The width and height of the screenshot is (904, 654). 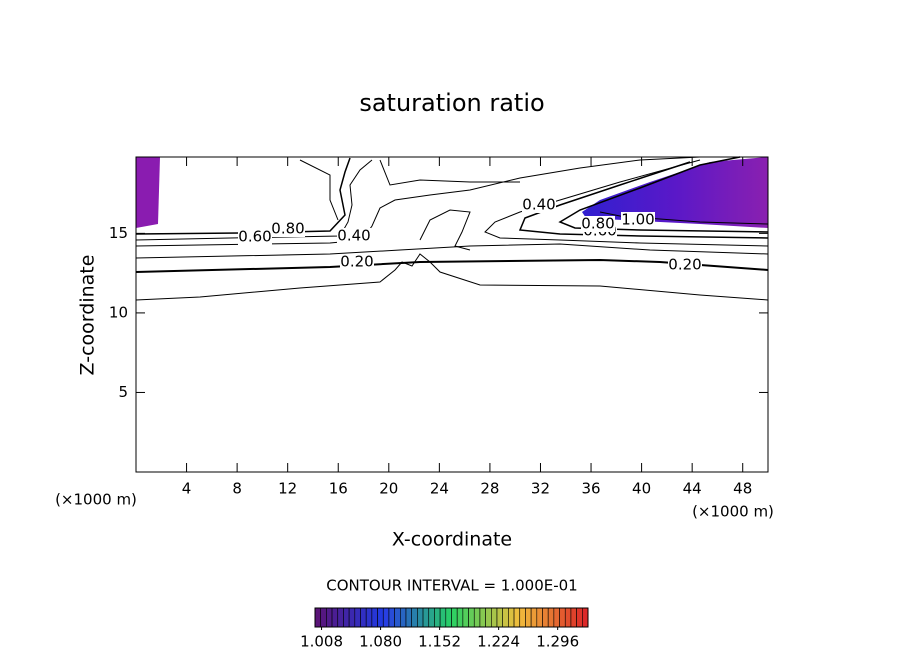 What do you see at coordinates (88, 315) in the screenshot?
I see `y-axis-label: Z-coordinate` at bounding box center [88, 315].